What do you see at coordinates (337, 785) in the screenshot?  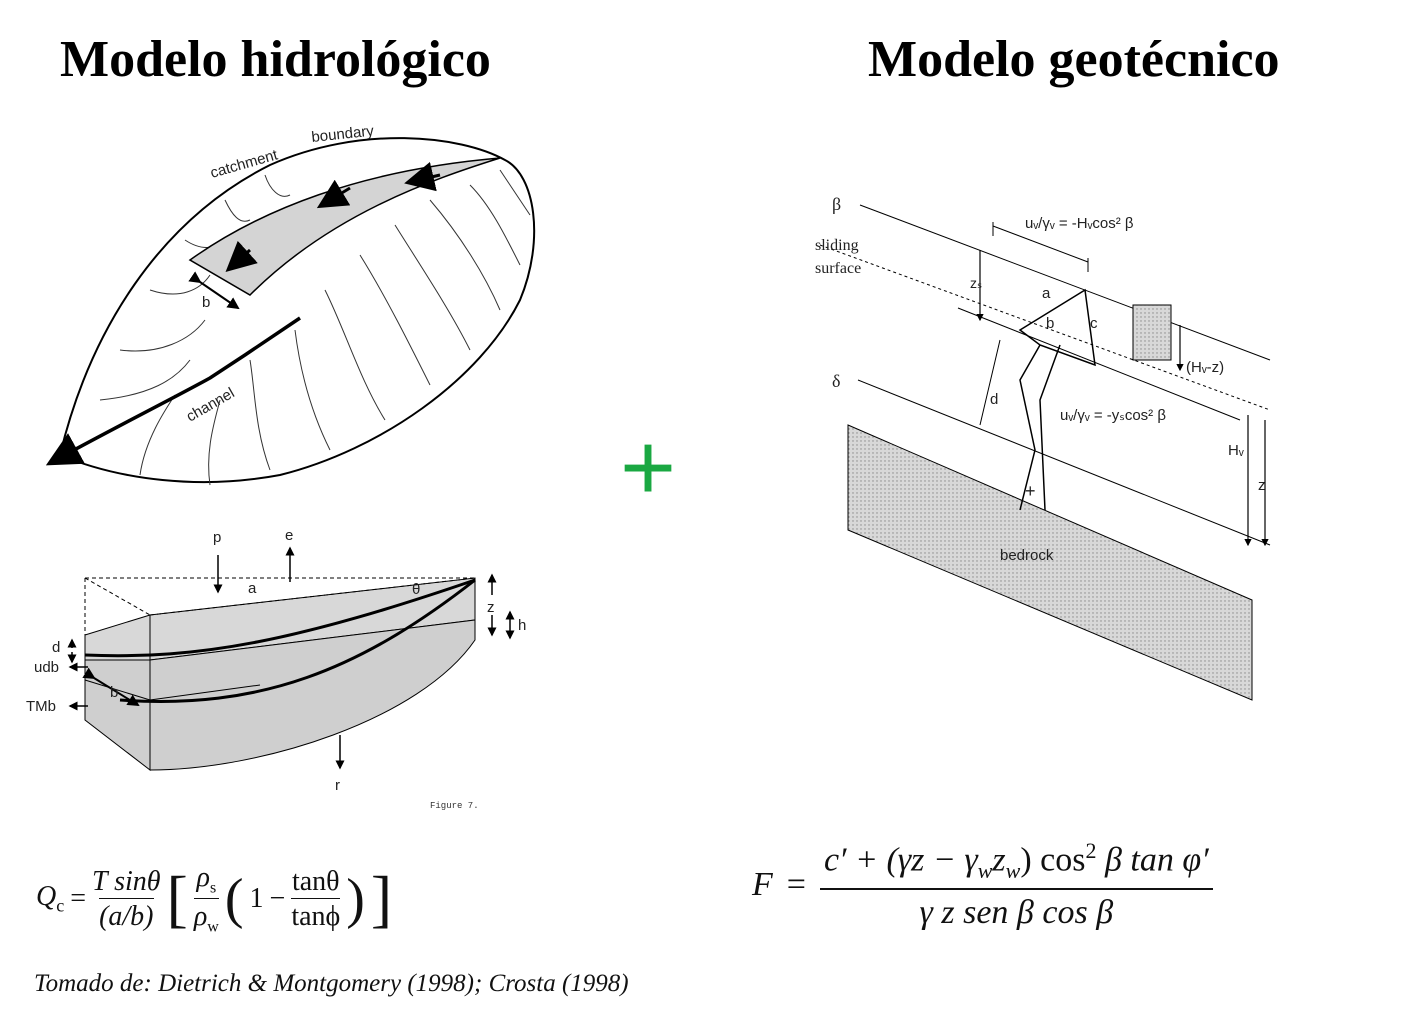 I see `label-r: r` at bounding box center [337, 785].